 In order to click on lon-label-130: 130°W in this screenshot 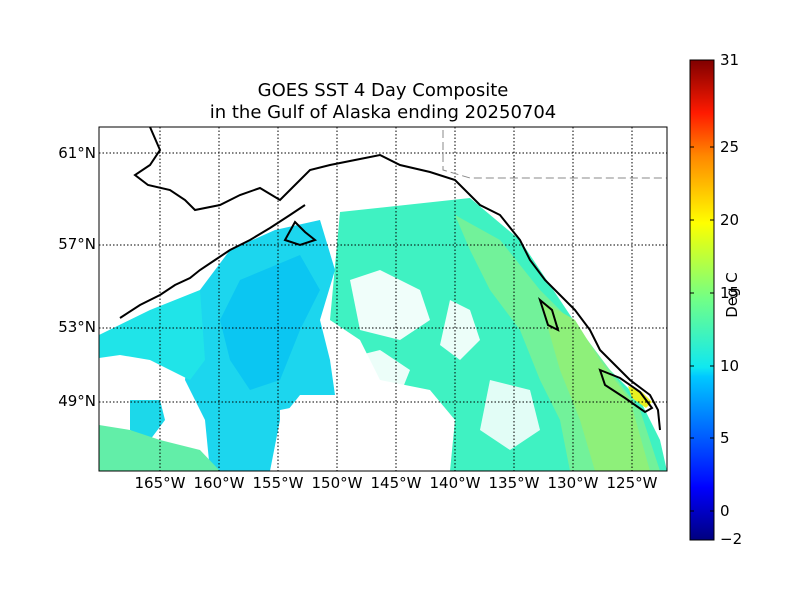, I will do `click(573, 483)`.